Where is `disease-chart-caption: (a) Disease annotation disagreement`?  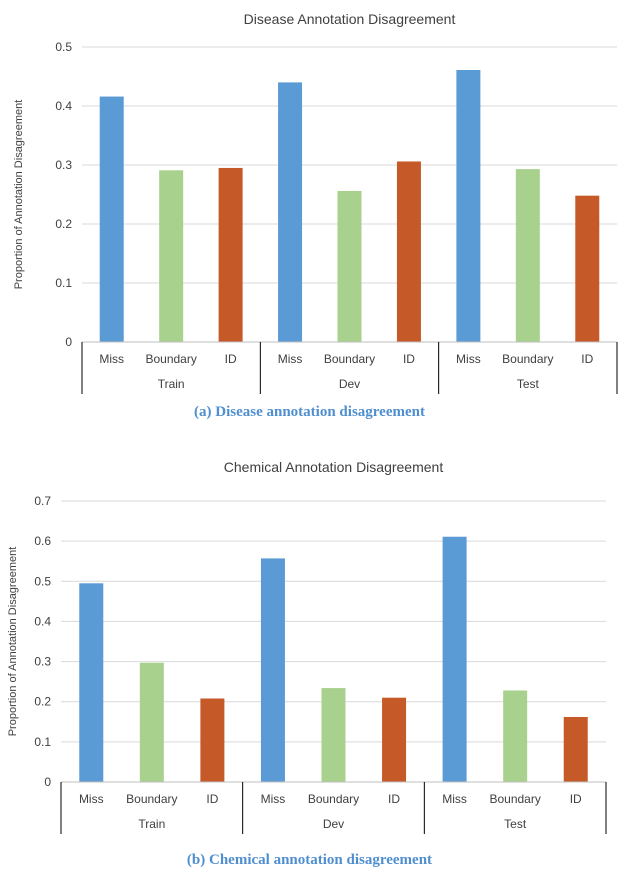 disease-chart-caption: (a) Disease annotation disagreement is located at coordinates (309, 412).